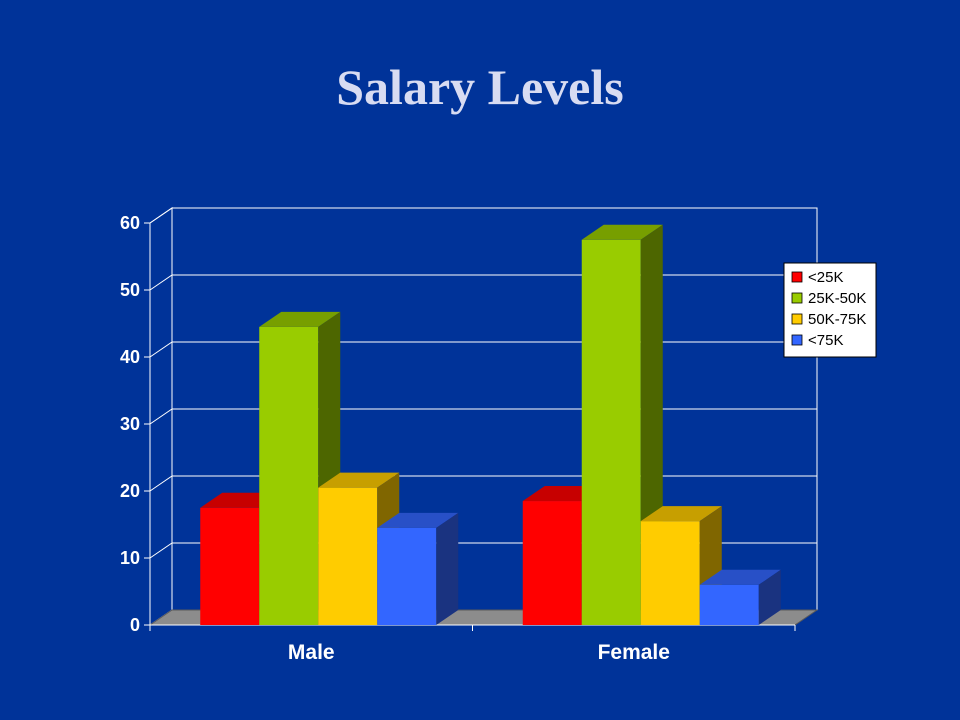 The height and width of the screenshot is (720, 960). Describe the element at coordinates (837, 298) in the screenshot. I see `legend-label: 25K-50K` at that location.